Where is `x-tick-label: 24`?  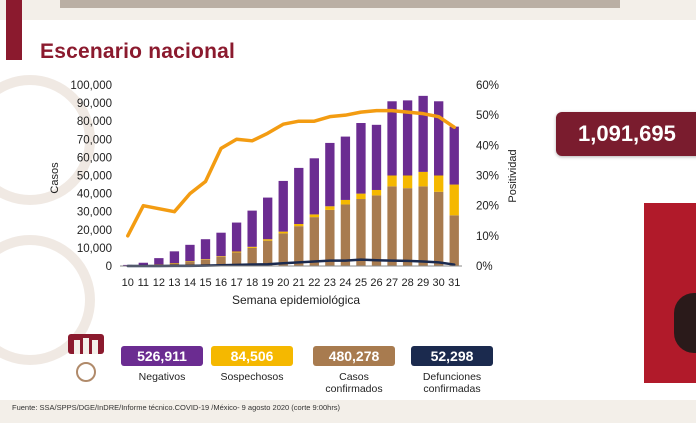
x-tick-label: 24 is located at coordinates (345, 283).